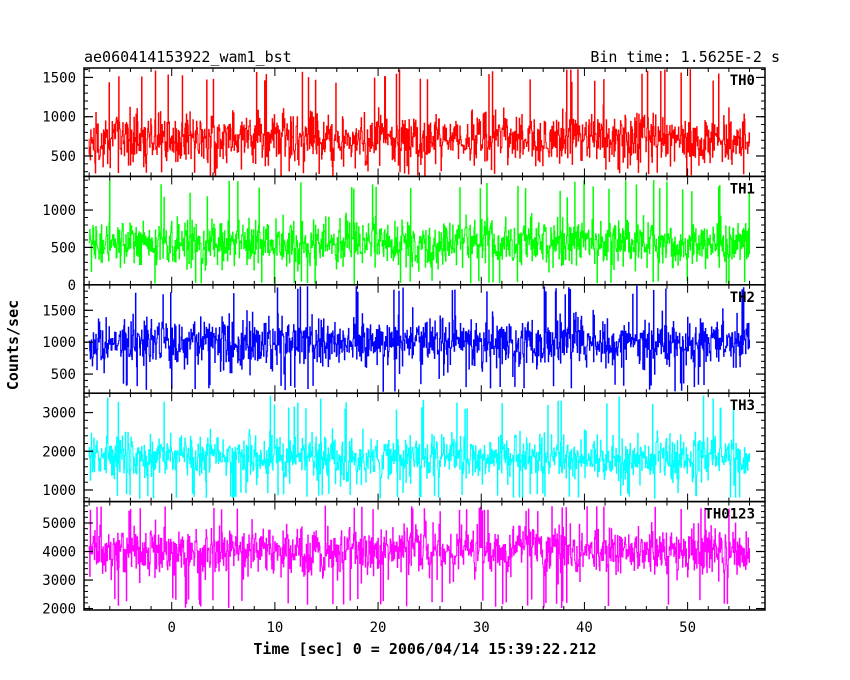 The width and height of the screenshot is (850, 680). I want to click on series-line-th0123, so click(419, 556).